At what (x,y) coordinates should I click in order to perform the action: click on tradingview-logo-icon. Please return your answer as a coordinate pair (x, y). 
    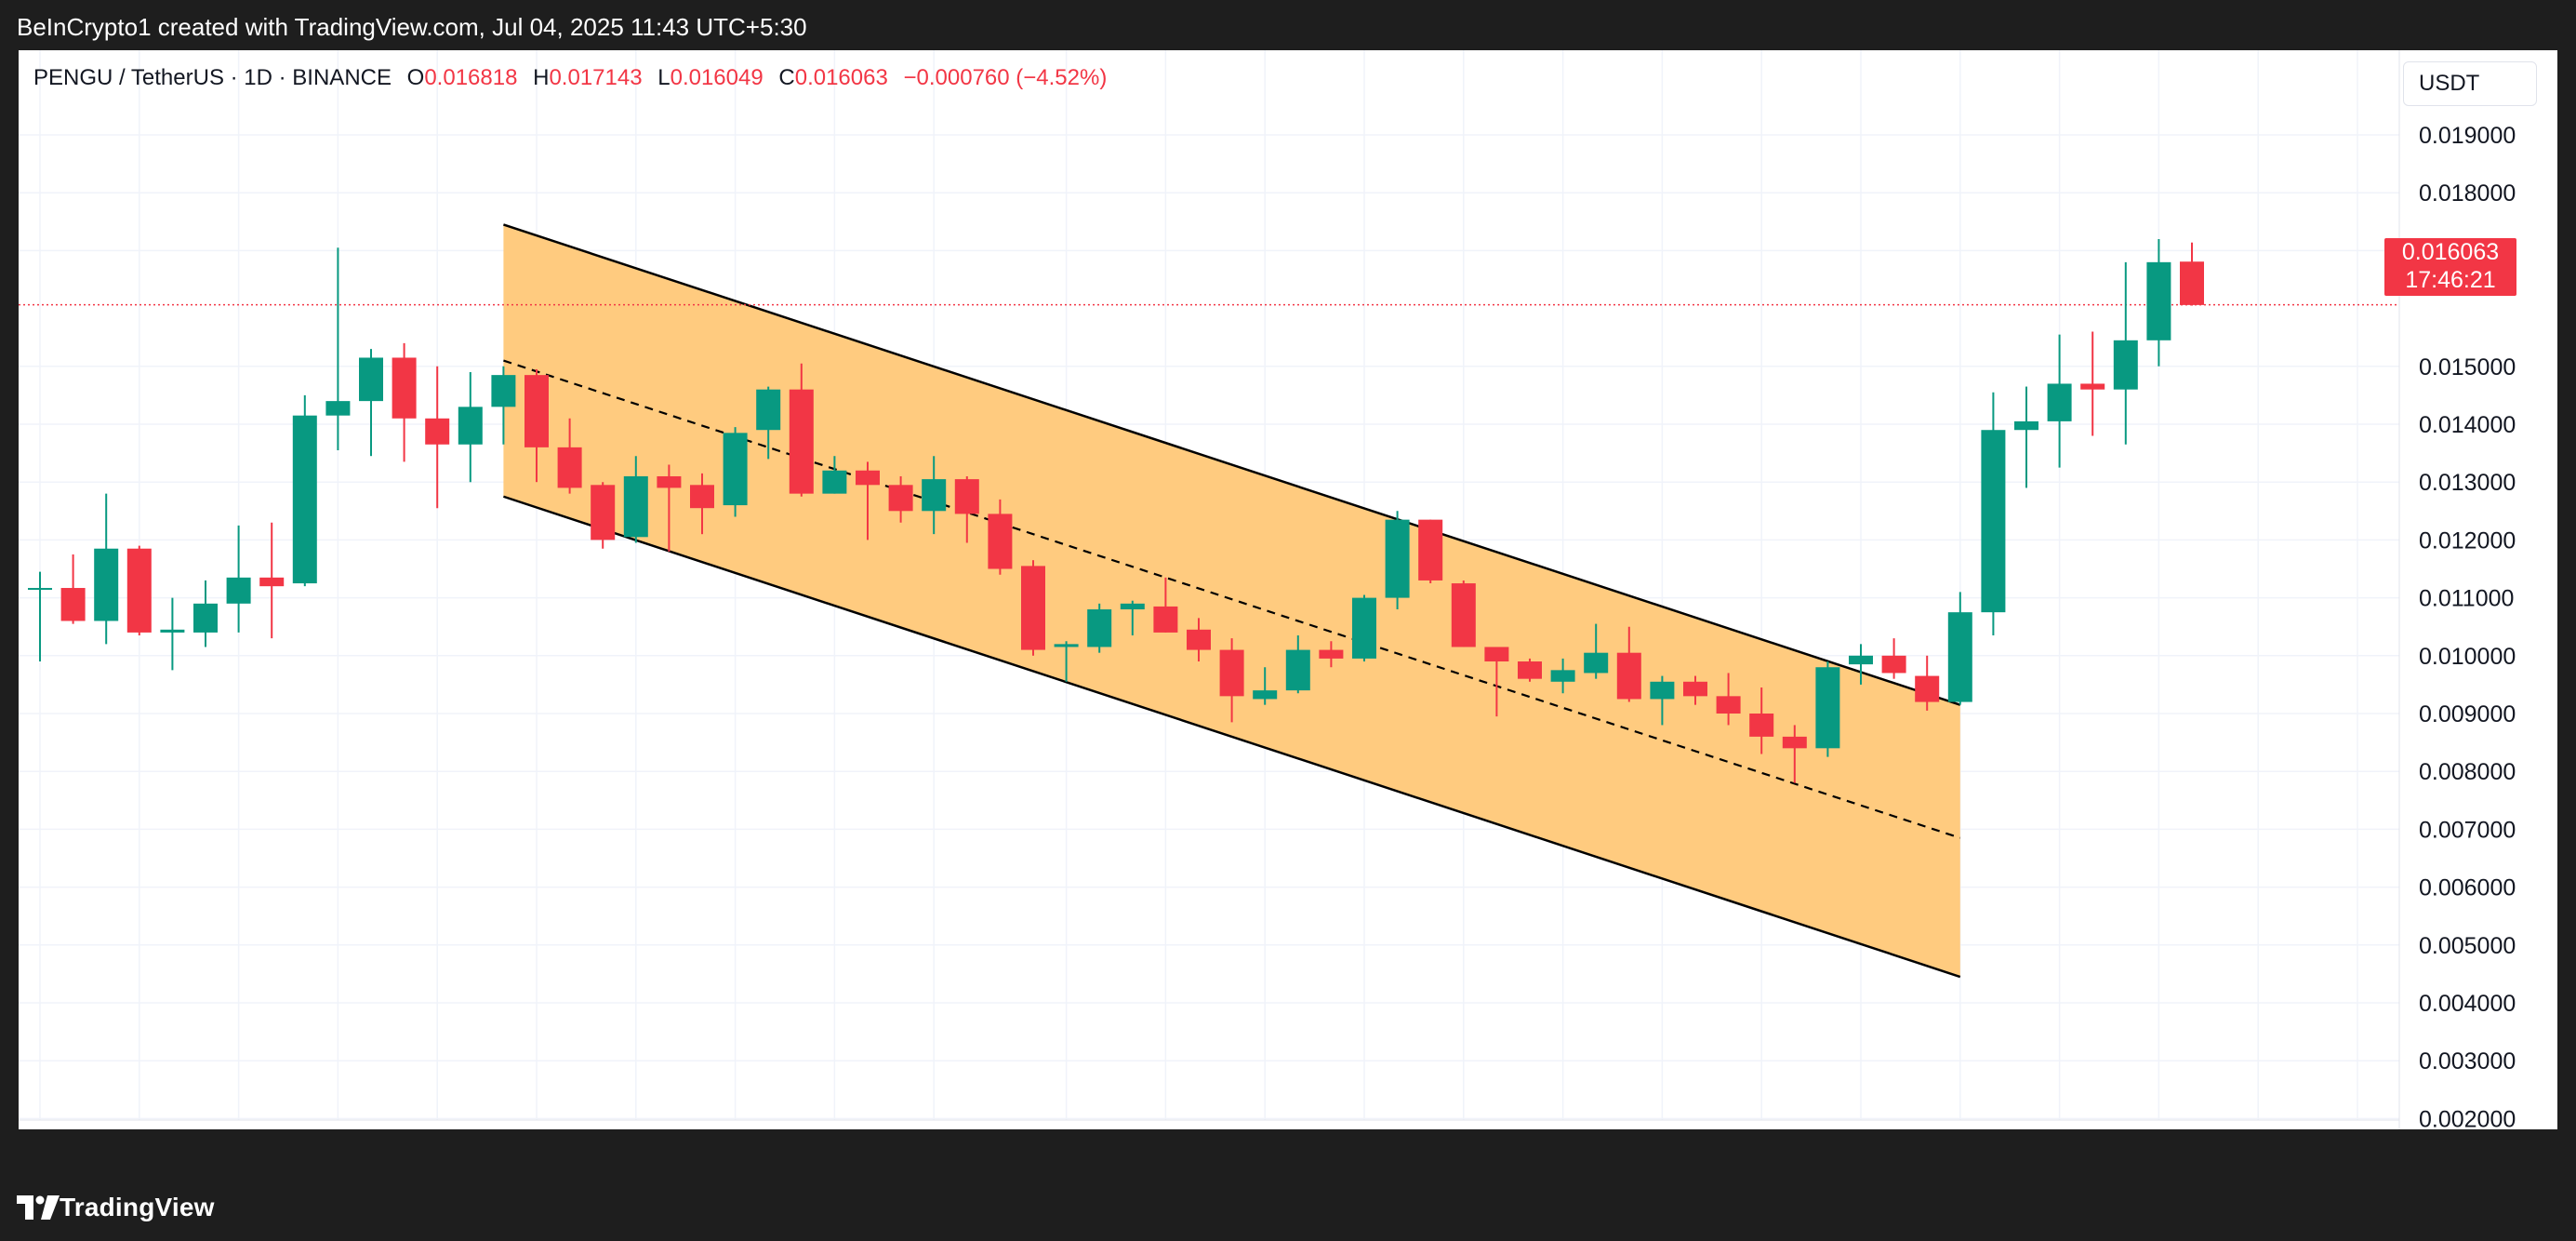
    Looking at the image, I should click on (38, 1207).